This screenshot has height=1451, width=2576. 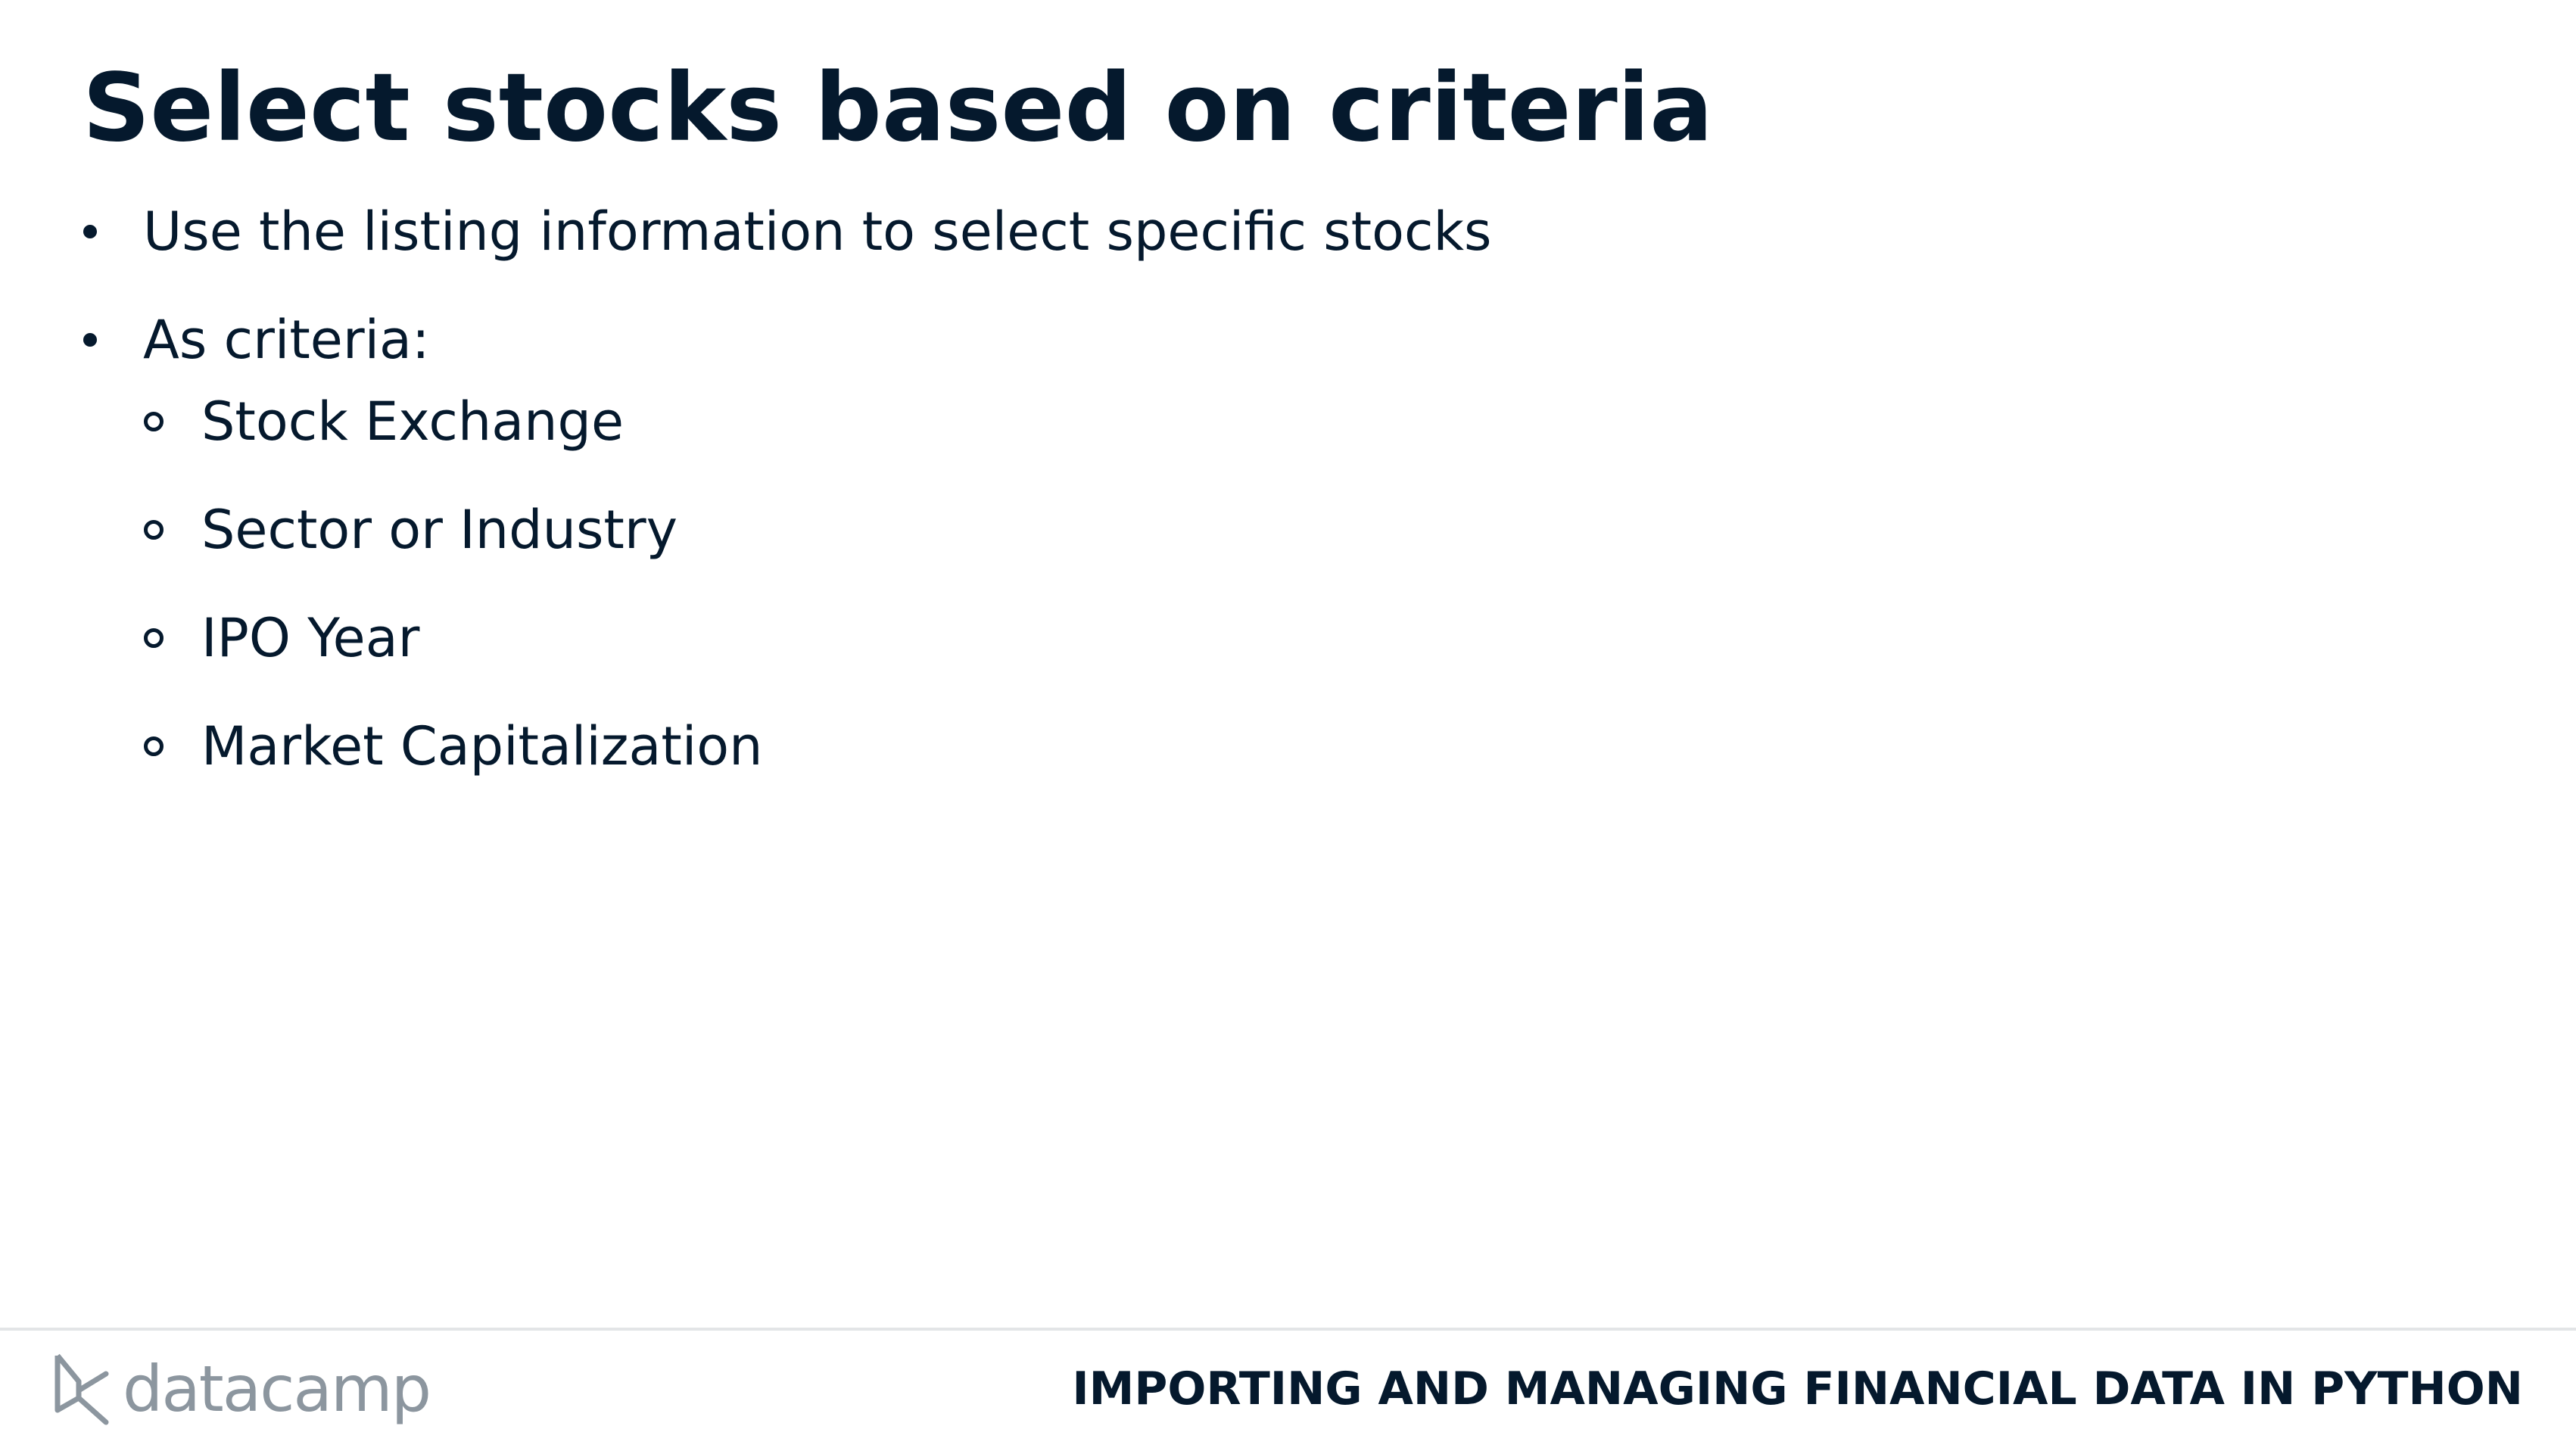 What do you see at coordinates (413, 422) in the screenshot?
I see `sub-bullet-text: Stock Exchange` at bounding box center [413, 422].